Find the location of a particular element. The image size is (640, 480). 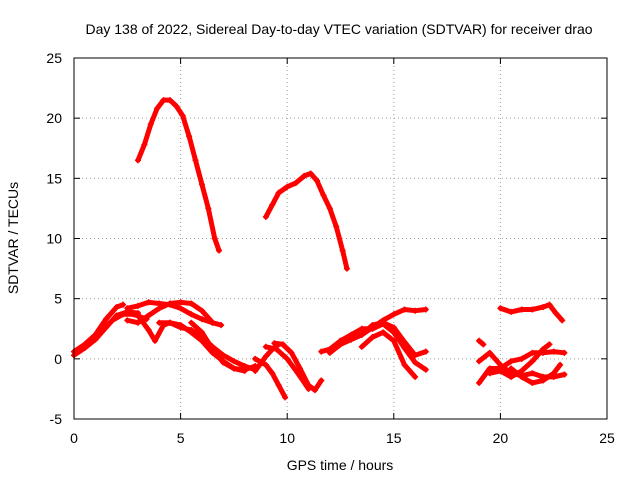

x-tick-label: 20 is located at coordinates (501, 438).